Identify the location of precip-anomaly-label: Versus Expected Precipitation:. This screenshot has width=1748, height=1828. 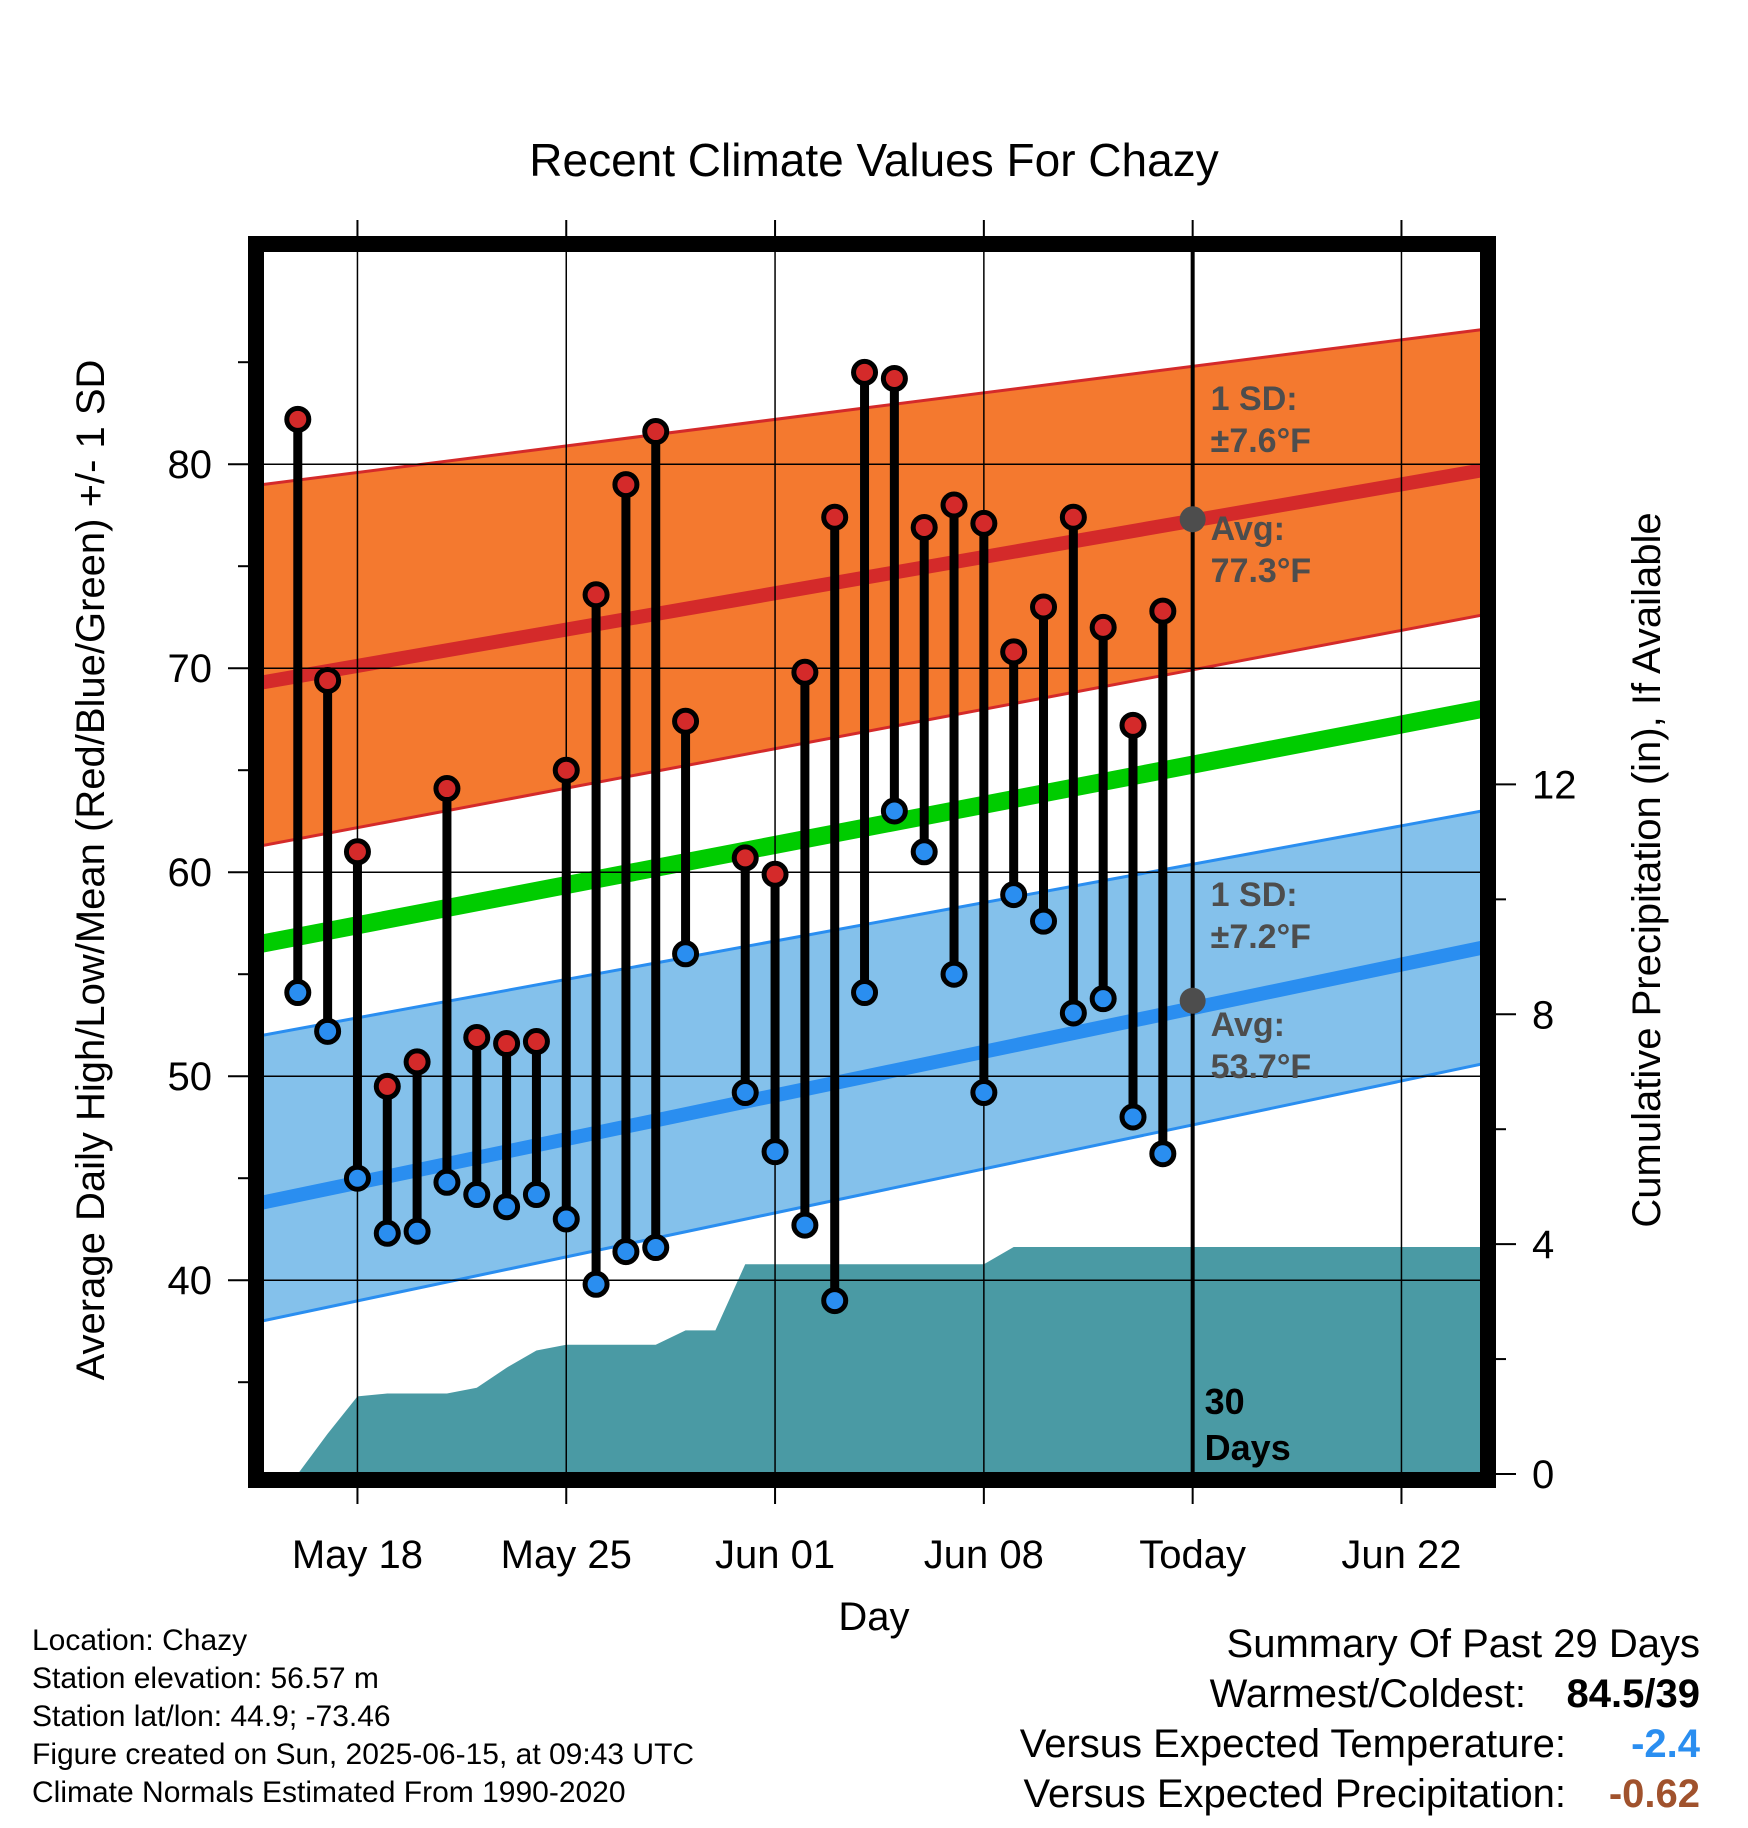
(1294, 1794).